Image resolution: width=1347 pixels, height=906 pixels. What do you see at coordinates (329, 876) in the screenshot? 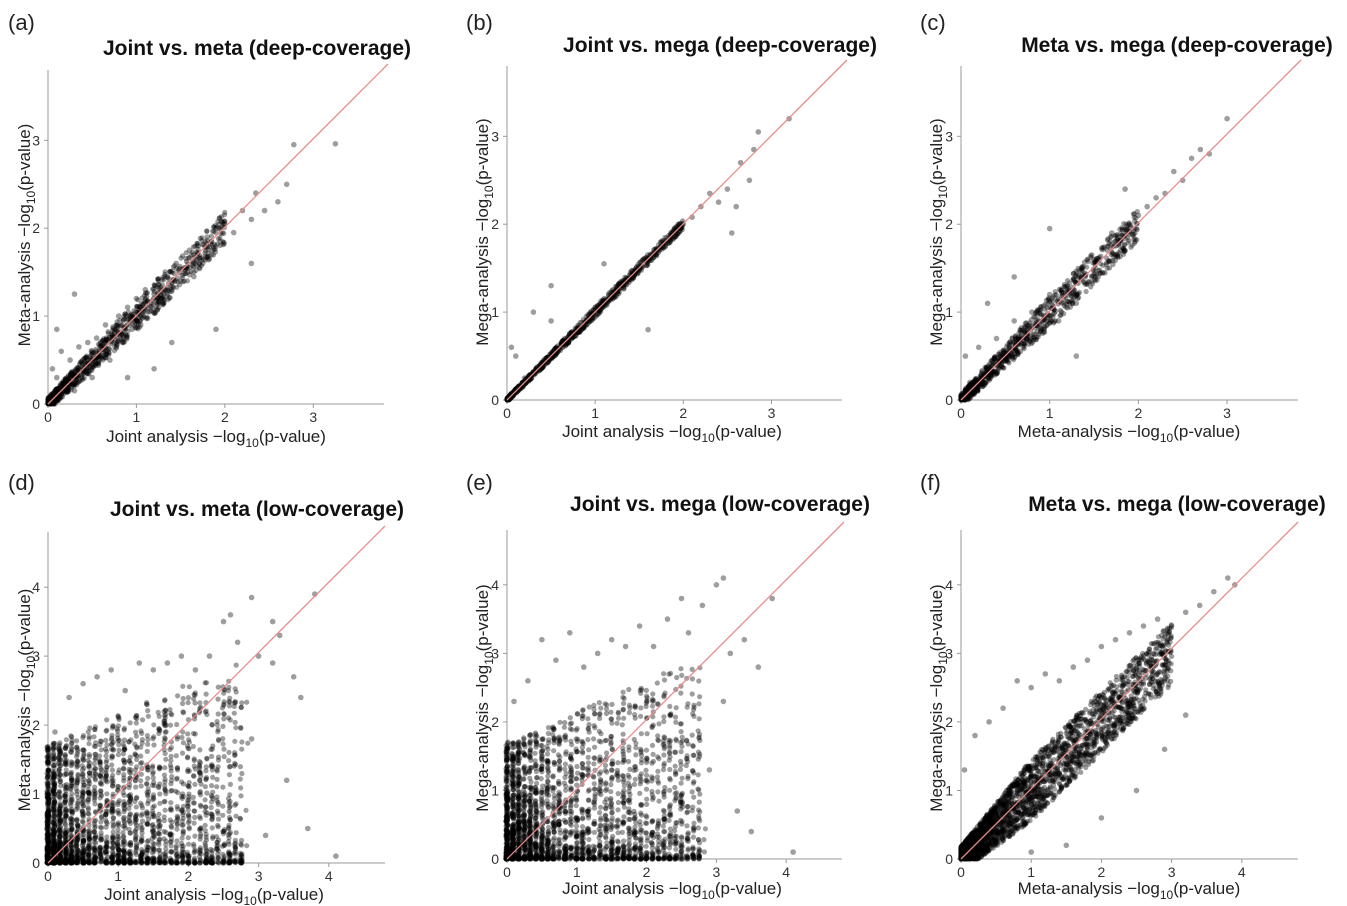
I see `x-tick-label: 4` at bounding box center [329, 876].